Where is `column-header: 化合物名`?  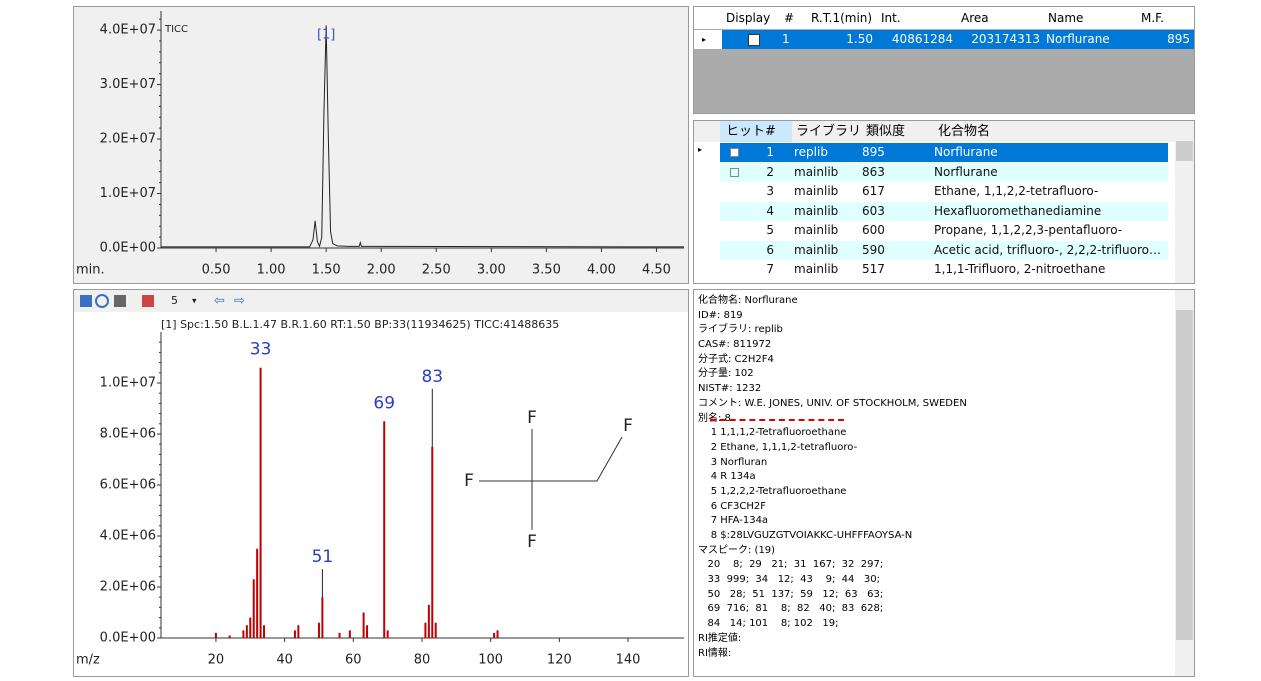 column-header: 化合物名 is located at coordinates (964, 131).